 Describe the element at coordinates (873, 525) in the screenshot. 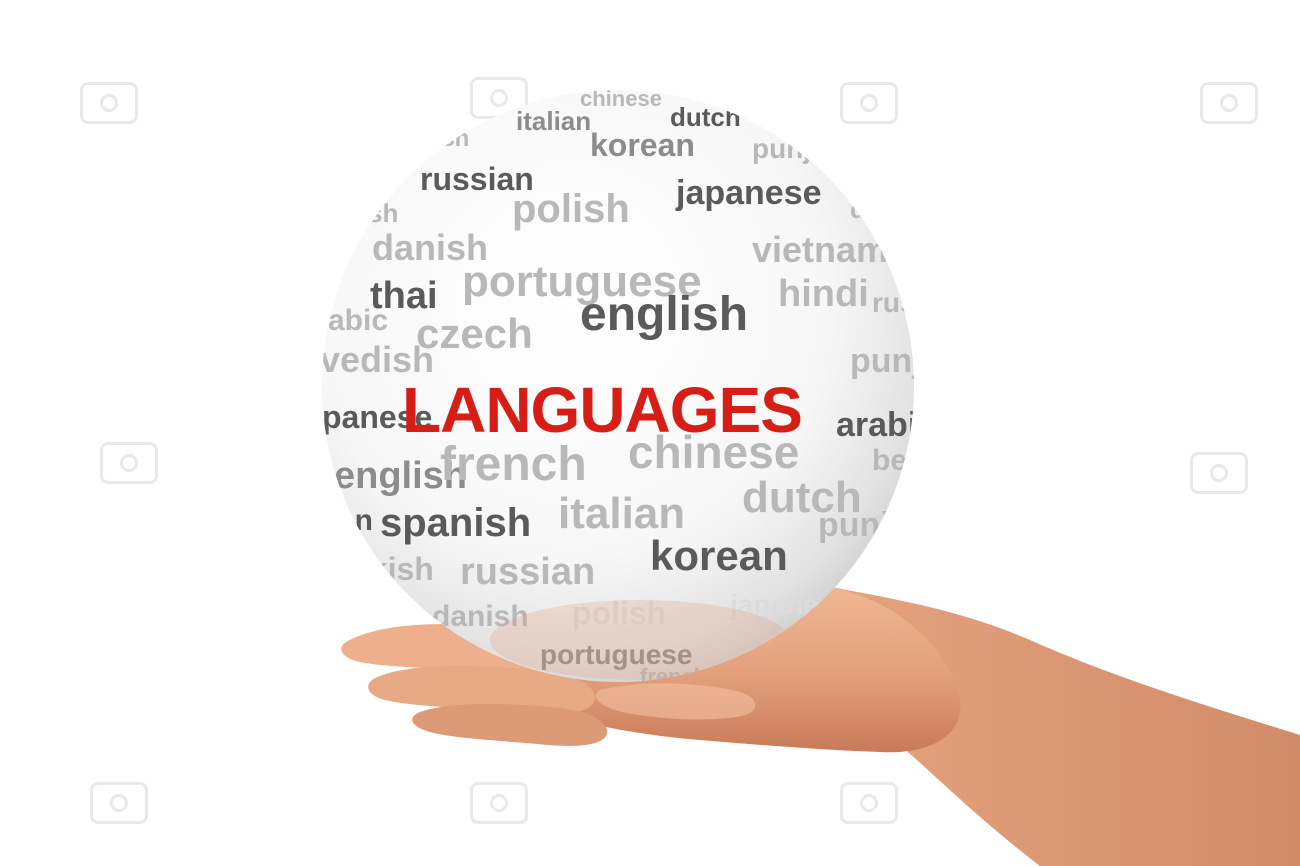

I see `word-punjab-low: punjab` at that location.